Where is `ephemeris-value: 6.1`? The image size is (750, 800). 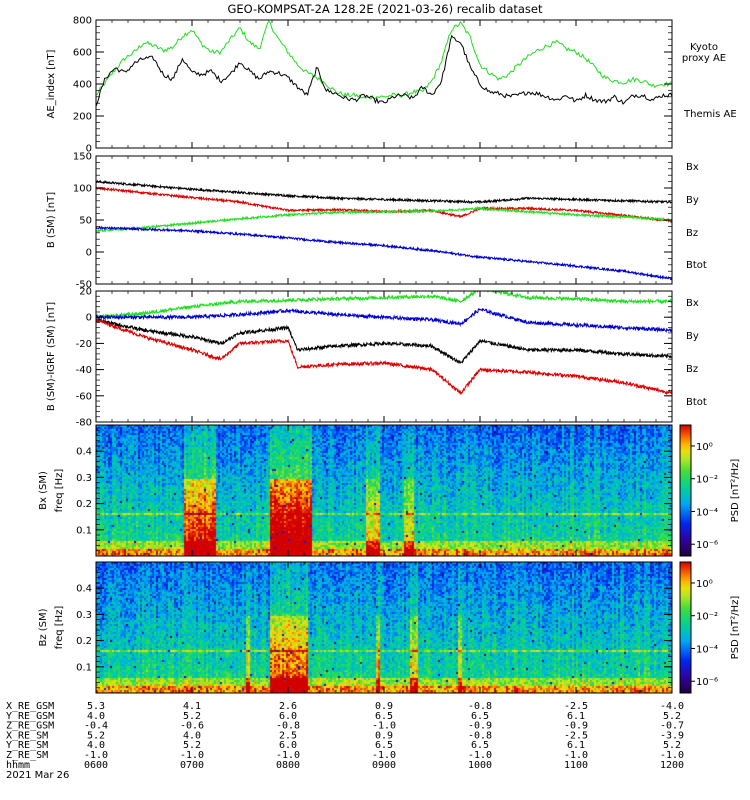
ephemeris-value: 6.1 is located at coordinates (576, 716).